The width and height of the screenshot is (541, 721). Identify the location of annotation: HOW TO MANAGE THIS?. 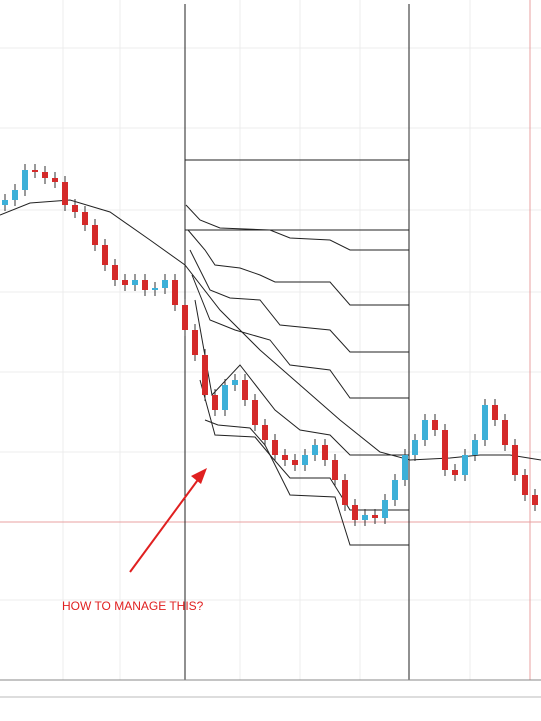
(133, 606).